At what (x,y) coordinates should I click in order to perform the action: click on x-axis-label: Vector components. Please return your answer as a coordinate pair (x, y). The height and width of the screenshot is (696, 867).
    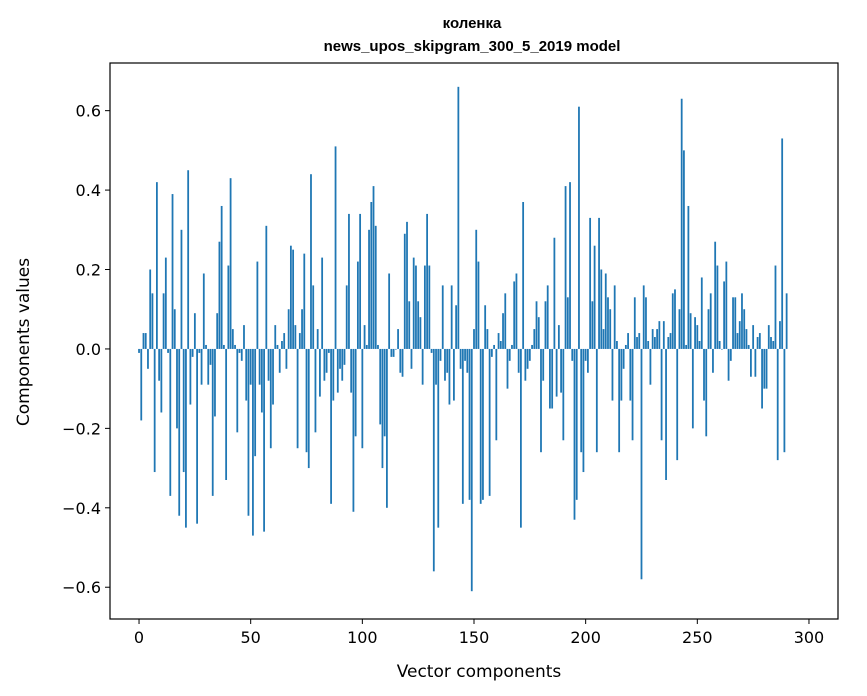
    Looking at the image, I should click on (479, 672).